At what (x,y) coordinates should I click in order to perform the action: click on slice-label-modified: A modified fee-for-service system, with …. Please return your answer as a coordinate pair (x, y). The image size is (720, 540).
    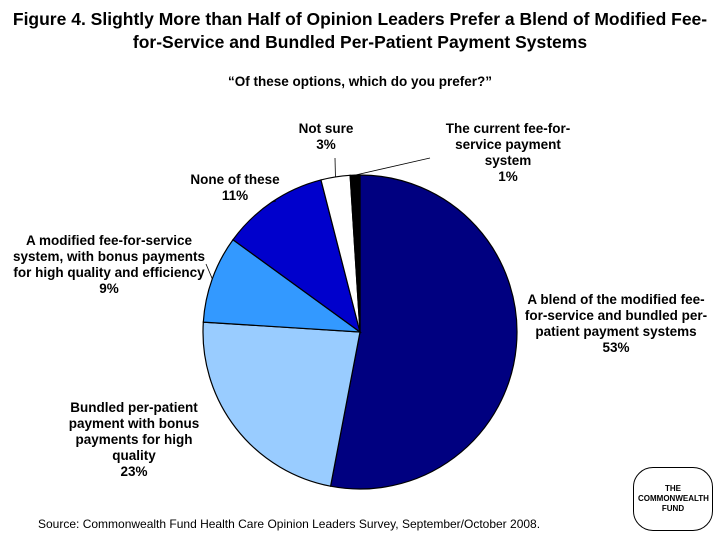
    Looking at the image, I should click on (109, 265).